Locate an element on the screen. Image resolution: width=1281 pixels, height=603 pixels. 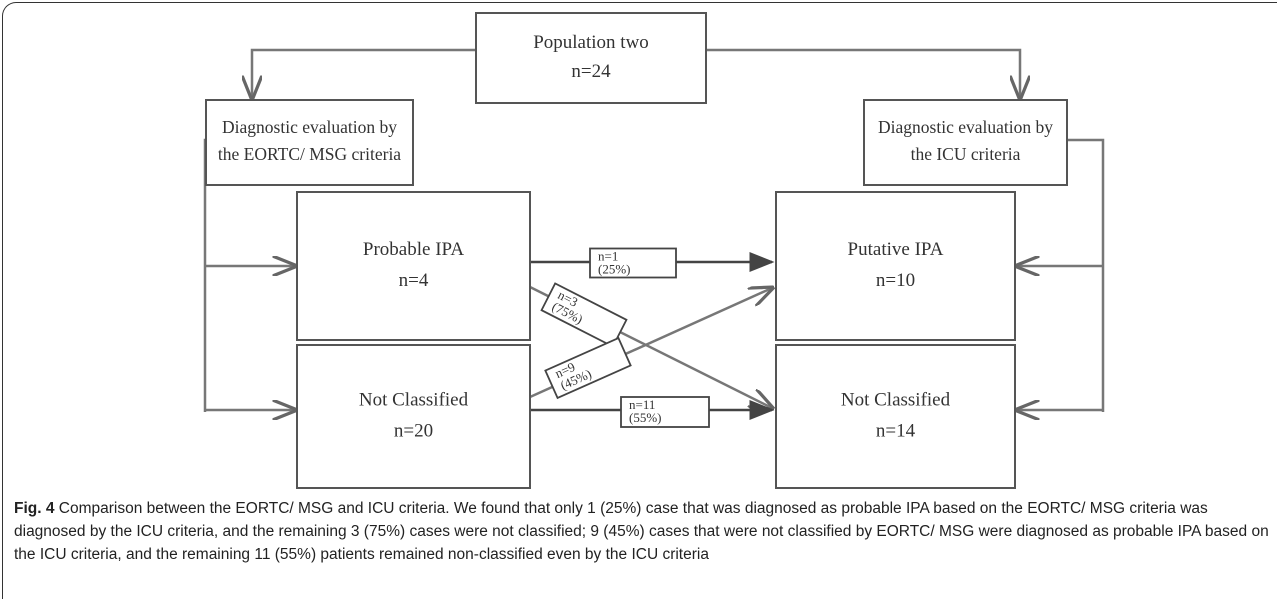
node: Population two n=24 is located at coordinates (591, 58).